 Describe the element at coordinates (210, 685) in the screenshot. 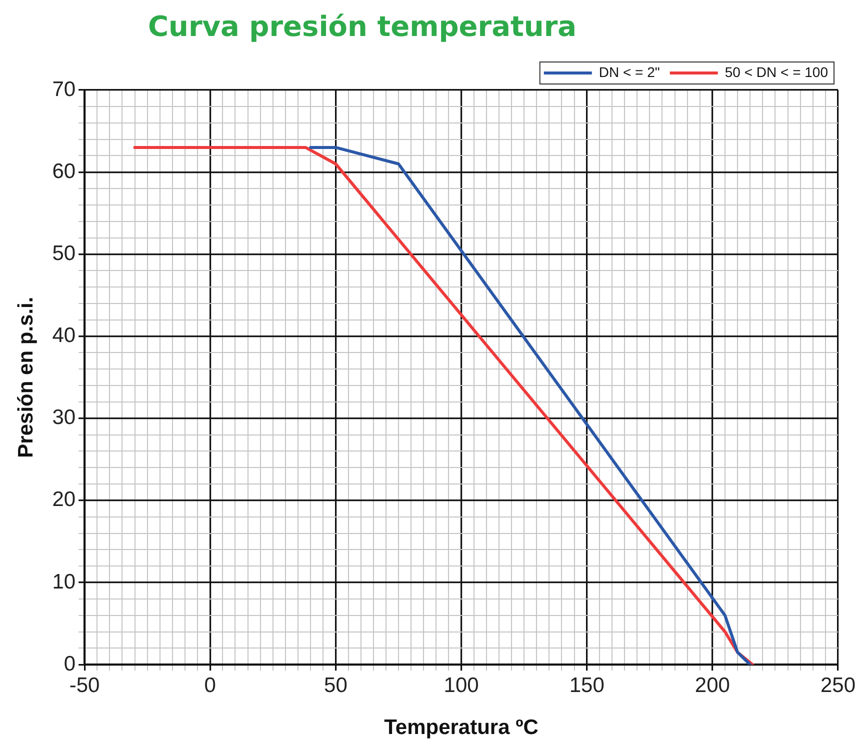

I see `x-tick-label: 0` at that location.